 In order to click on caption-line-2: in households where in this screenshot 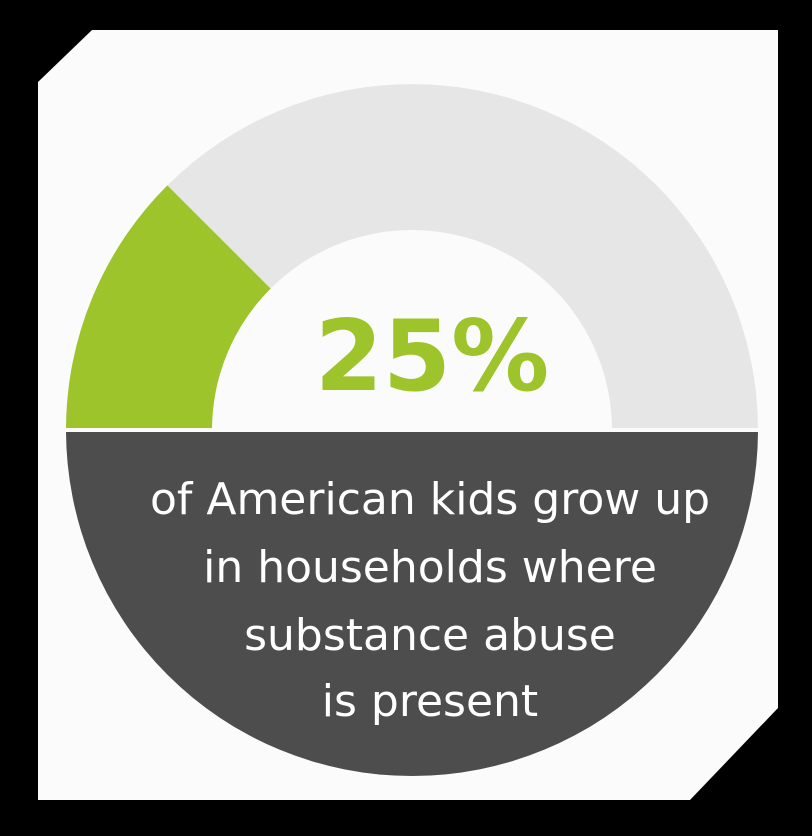, I will do `click(430, 567)`.